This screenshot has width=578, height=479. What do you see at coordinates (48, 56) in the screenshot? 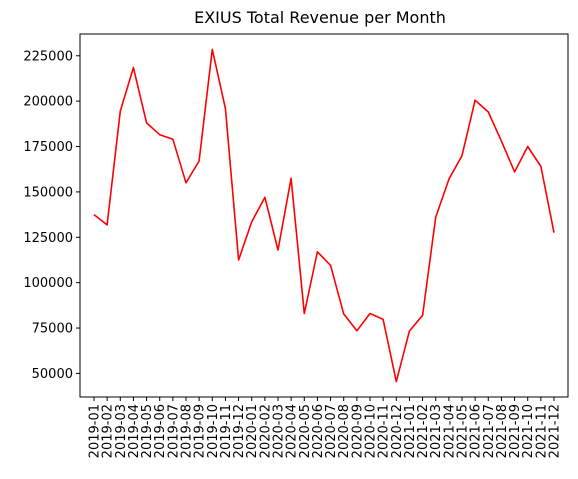
I see `y-tick-label: 225000` at bounding box center [48, 56].